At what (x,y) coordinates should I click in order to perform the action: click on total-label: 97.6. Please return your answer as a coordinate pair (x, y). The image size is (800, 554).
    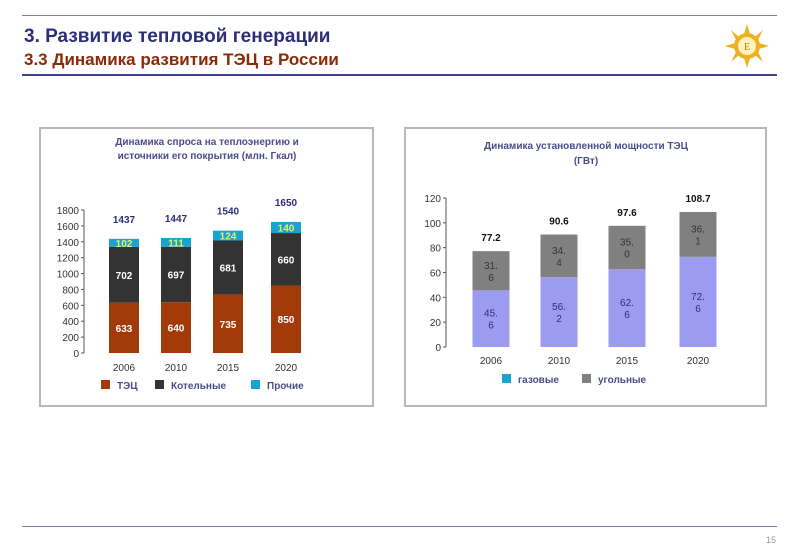
    Looking at the image, I should click on (627, 213).